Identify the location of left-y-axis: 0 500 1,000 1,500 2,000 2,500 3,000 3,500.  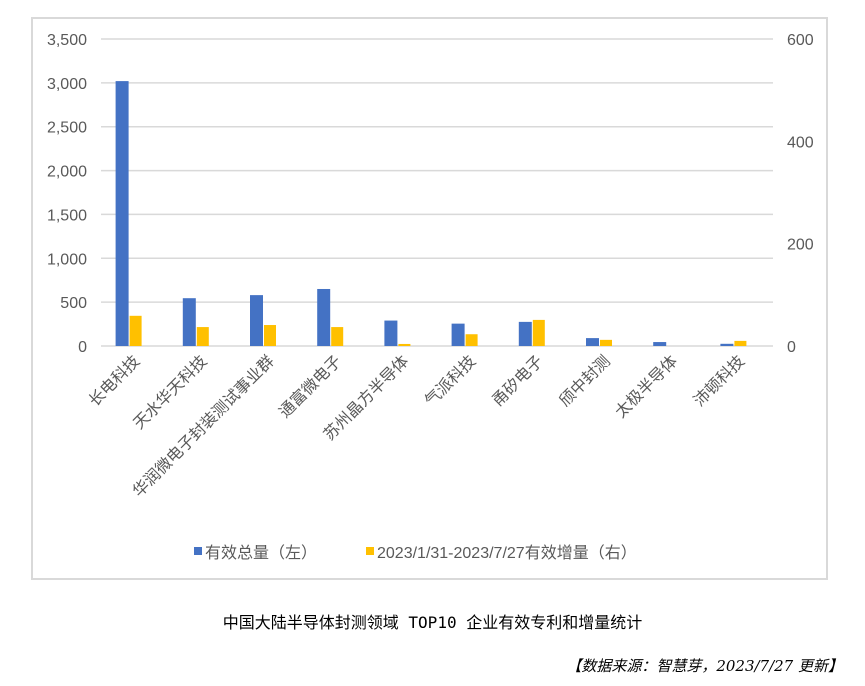
(67, 194).